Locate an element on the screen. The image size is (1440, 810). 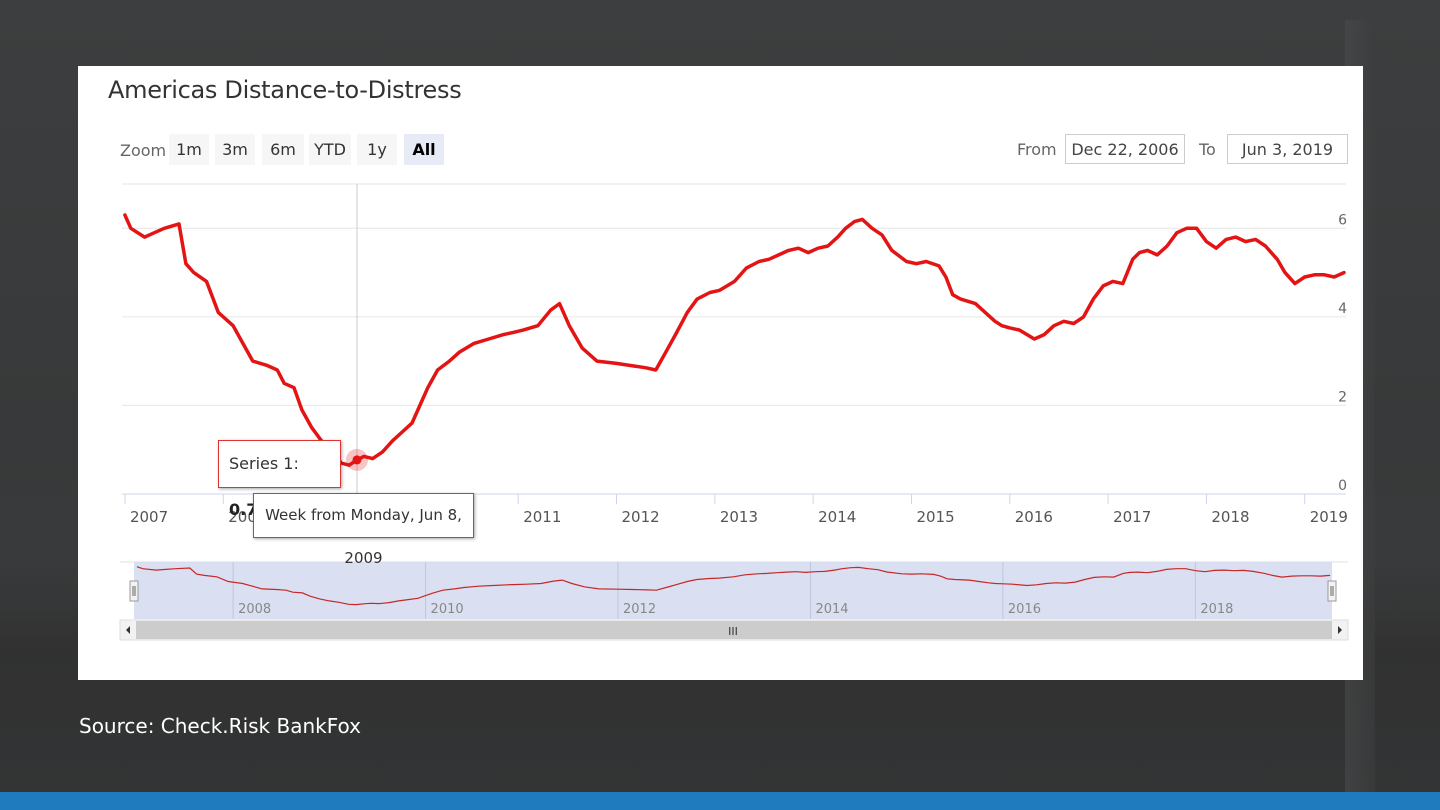
range-from-input: Dec 22, 2006 is located at coordinates (1125, 149).